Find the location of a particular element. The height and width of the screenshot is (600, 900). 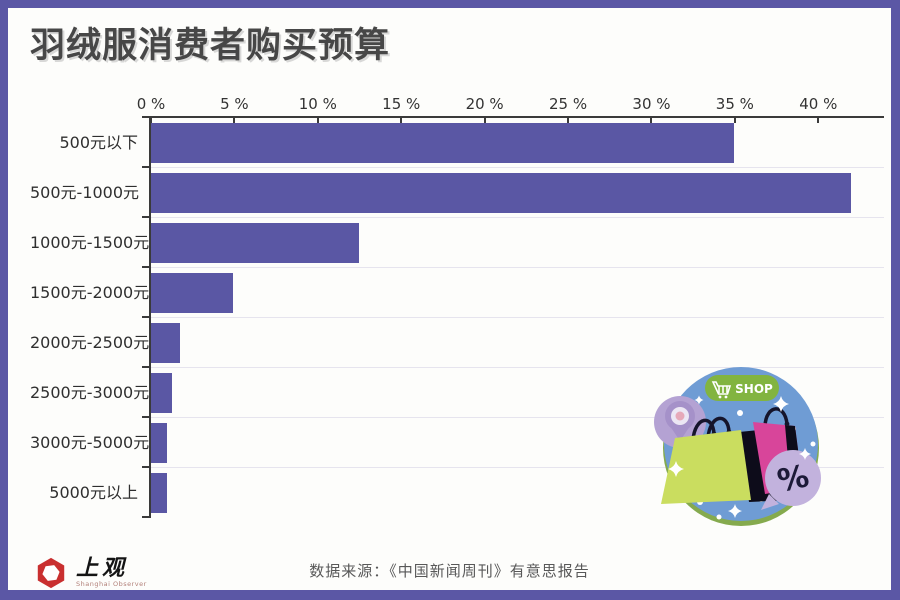

x-axis-tick: 20 % is located at coordinates (485, 109).